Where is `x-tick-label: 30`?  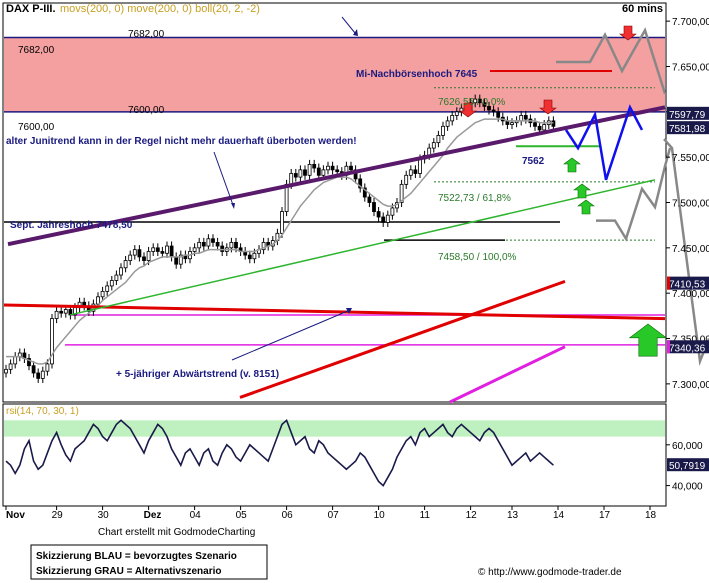
x-tick-label: 30 is located at coordinates (104, 515).